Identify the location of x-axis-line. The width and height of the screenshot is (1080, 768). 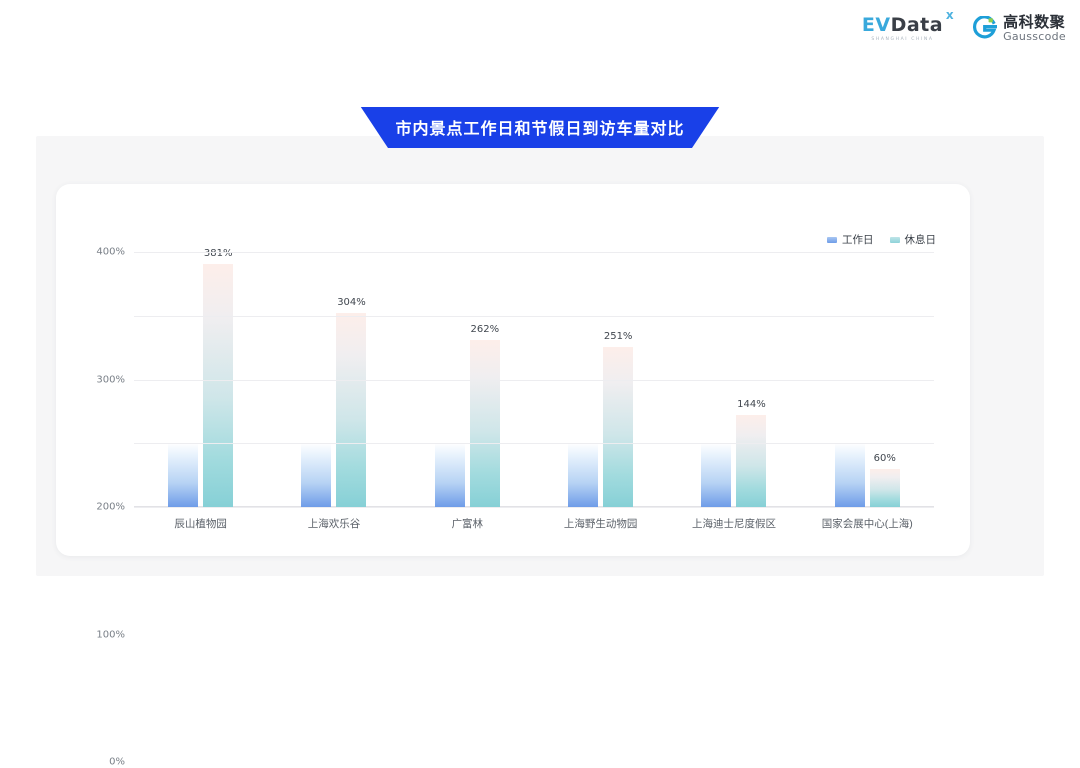
(534, 506).